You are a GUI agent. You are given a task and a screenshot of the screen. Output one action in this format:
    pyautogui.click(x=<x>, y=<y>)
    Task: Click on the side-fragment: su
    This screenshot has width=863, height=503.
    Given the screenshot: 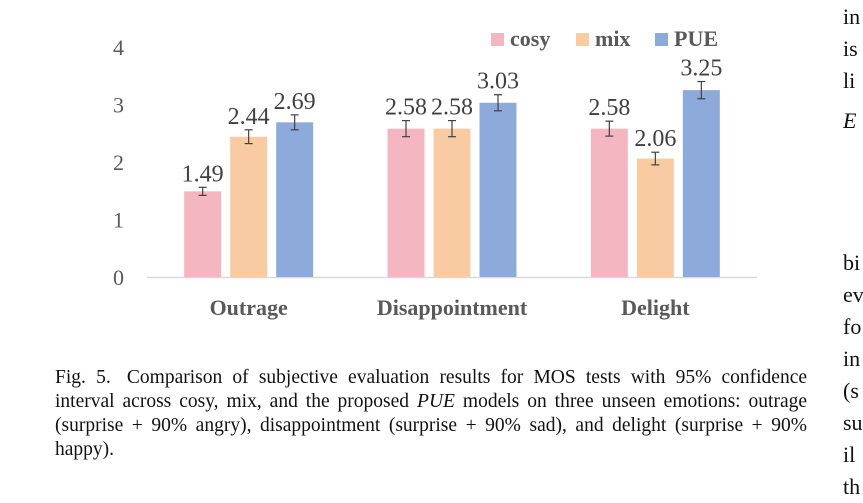 What is the action you would take?
    pyautogui.click(x=853, y=422)
    